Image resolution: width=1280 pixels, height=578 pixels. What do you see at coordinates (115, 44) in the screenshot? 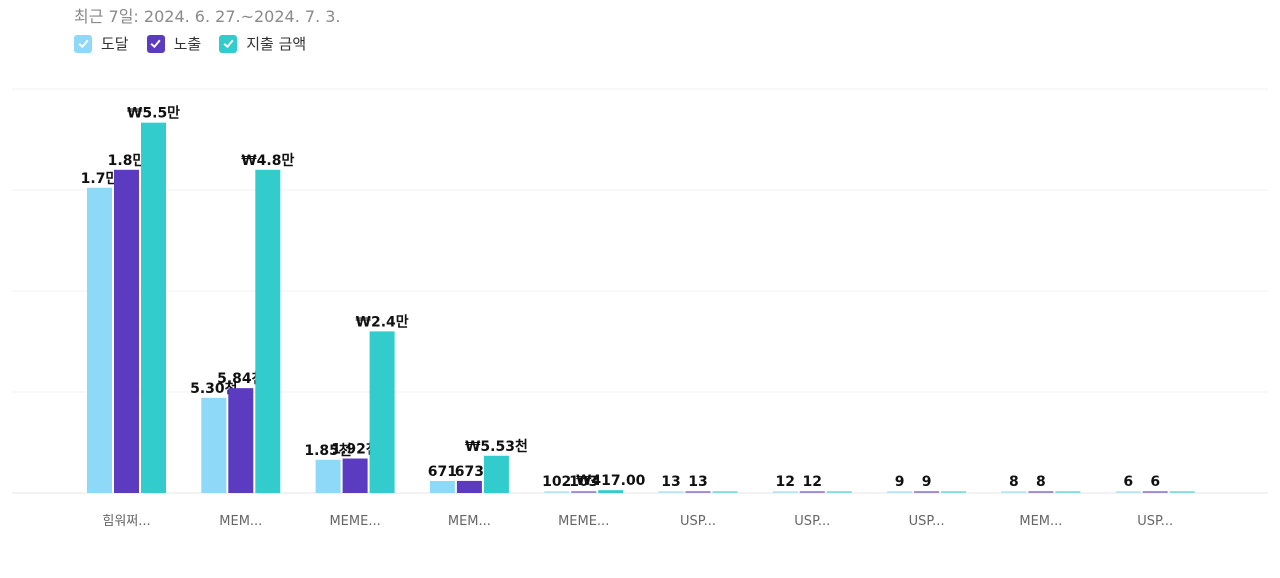
I see `legend-label-reach: 도달` at bounding box center [115, 44].